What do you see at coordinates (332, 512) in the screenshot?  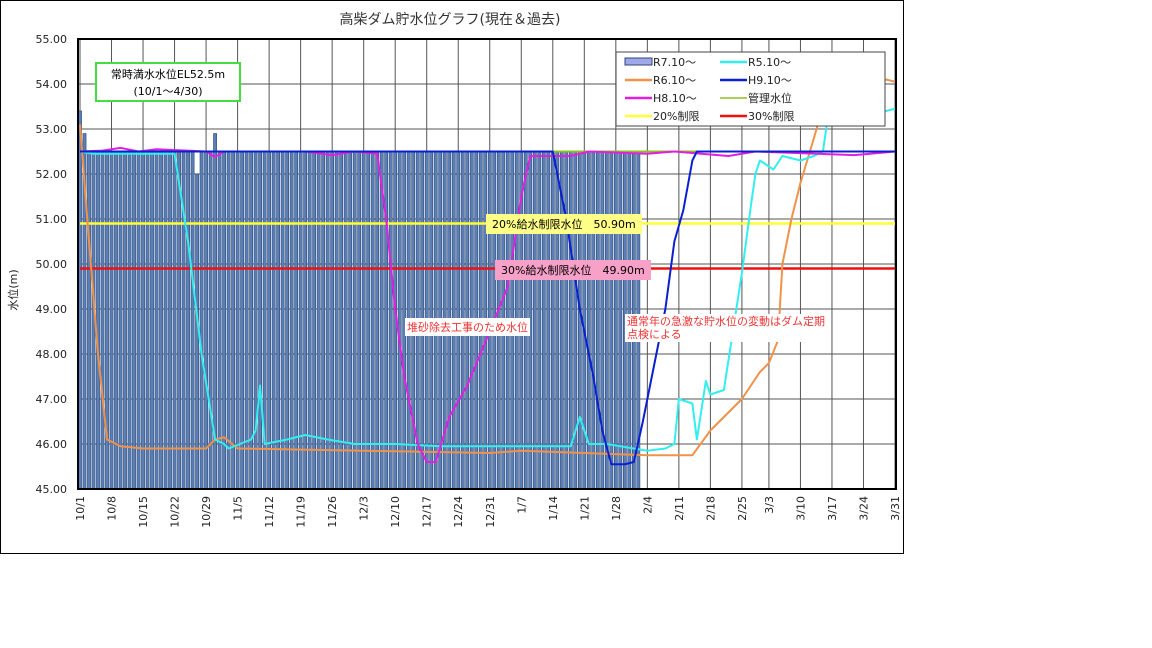 I see `x-tick-label: 11/26` at bounding box center [332, 512].